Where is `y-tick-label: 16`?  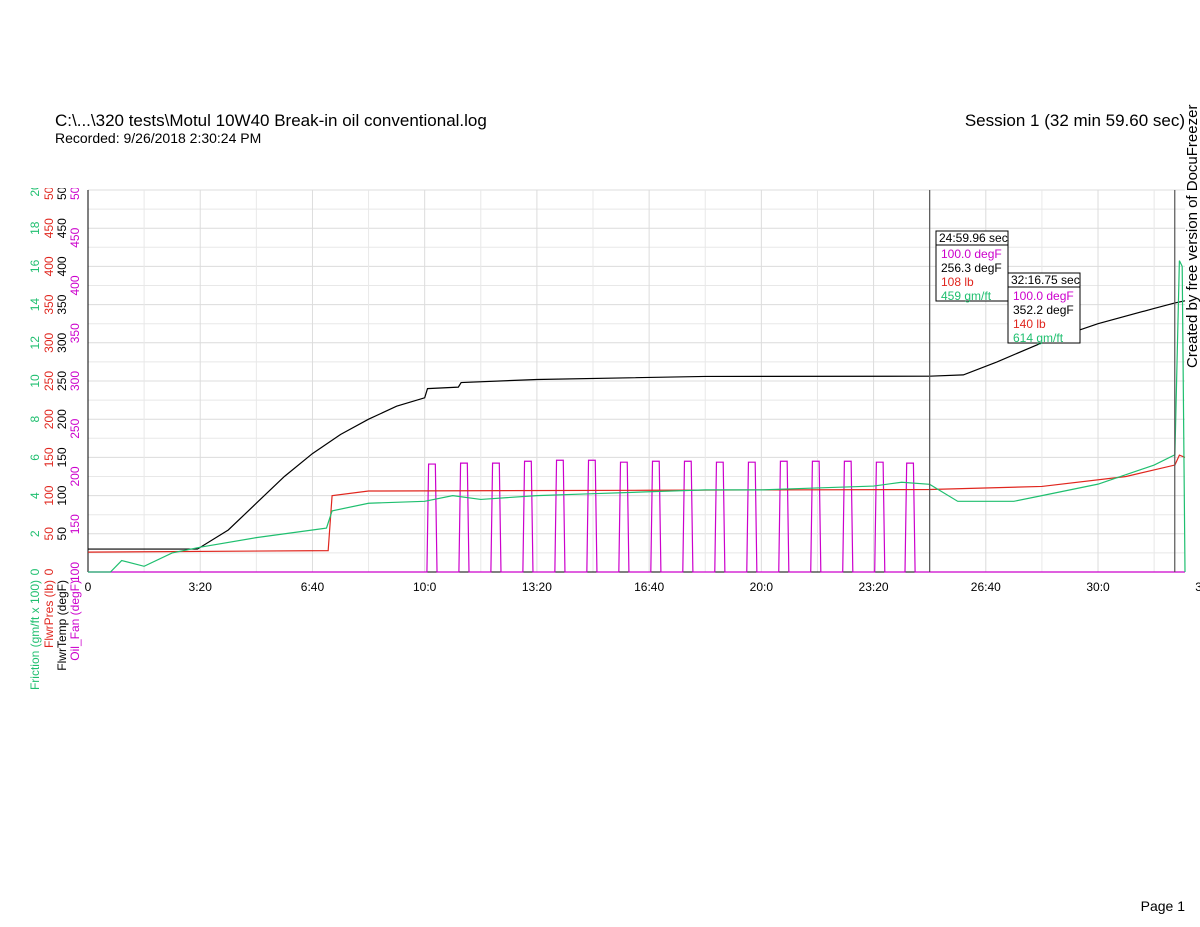 y-tick-label: 16 is located at coordinates (35, 266).